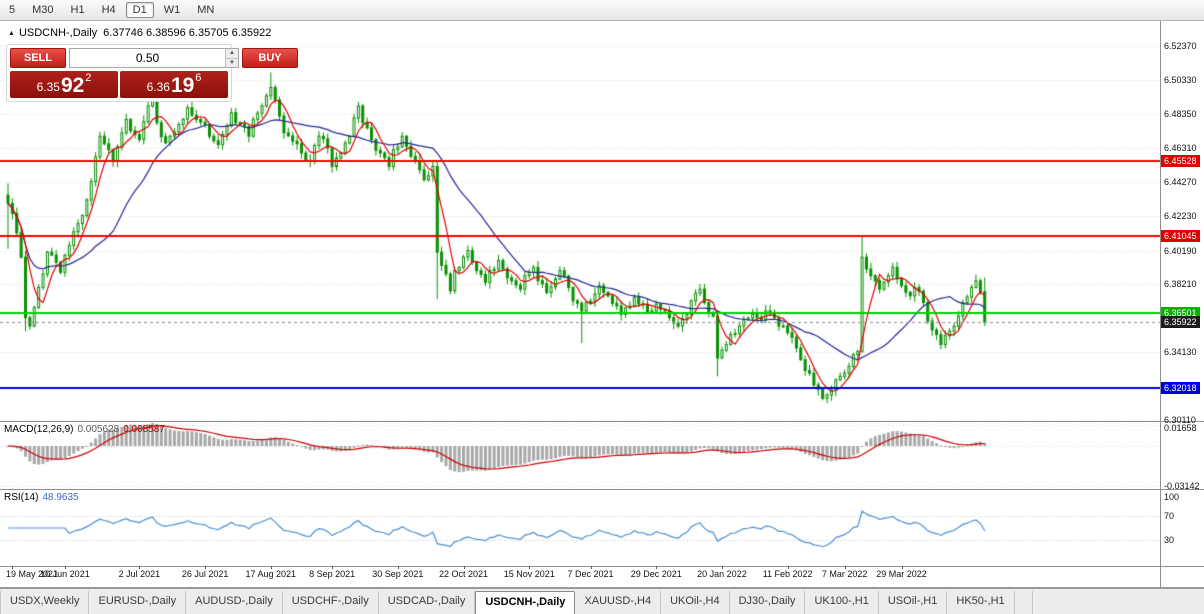 The image size is (1204, 614). Describe the element at coordinates (98, 429) in the screenshot. I see `macd-value: 0.005628` at that location.